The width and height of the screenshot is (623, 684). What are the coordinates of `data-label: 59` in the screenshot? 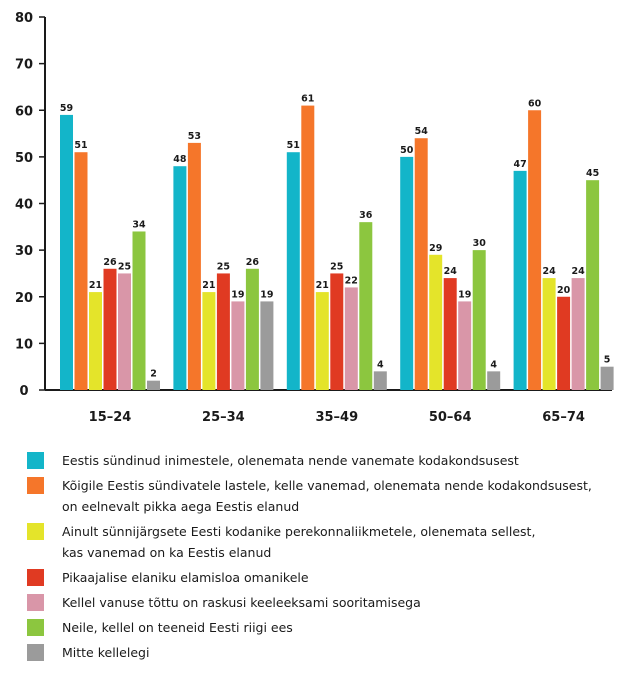 It's located at (66, 108).